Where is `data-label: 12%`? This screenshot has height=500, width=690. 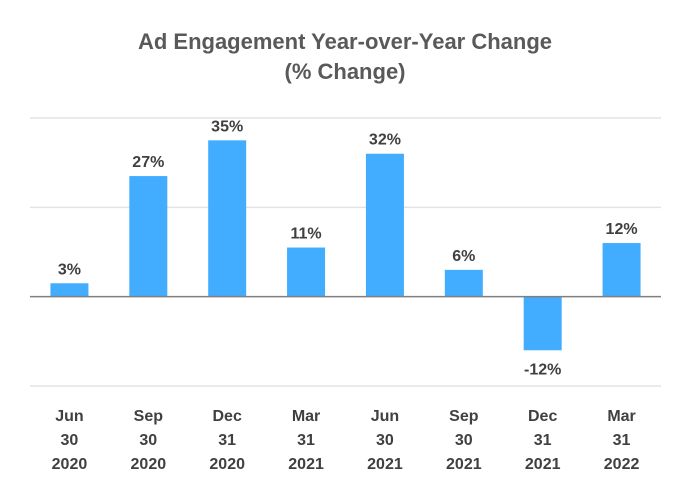
data-label: 12% is located at coordinates (622, 229).